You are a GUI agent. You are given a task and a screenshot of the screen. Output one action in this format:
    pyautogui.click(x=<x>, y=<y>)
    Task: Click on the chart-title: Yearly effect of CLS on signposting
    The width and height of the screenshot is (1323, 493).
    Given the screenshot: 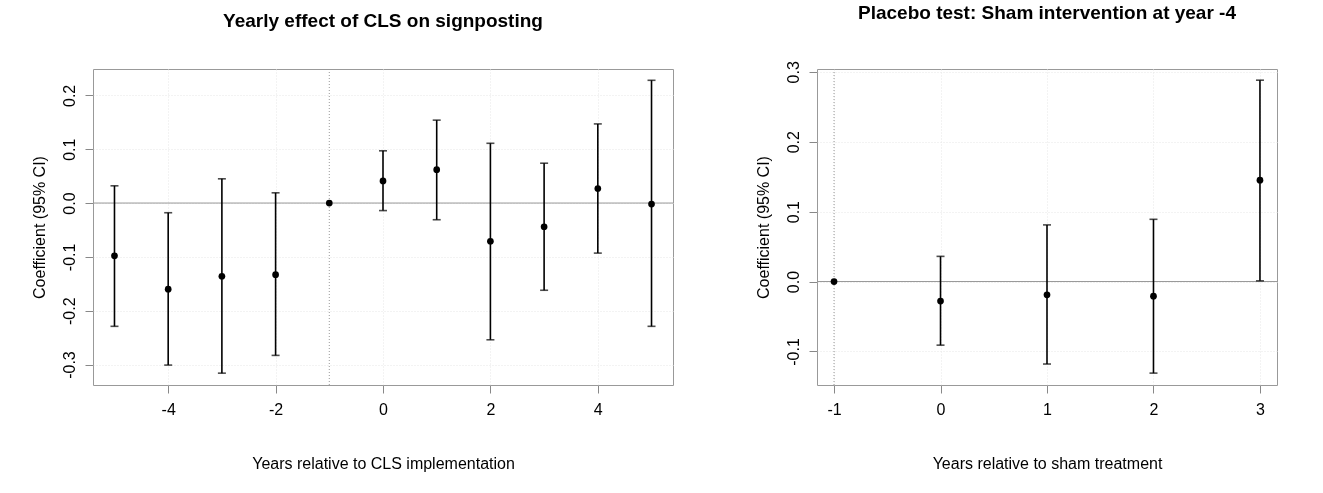 What is the action you would take?
    pyautogui.click(x=383, y=20)
    